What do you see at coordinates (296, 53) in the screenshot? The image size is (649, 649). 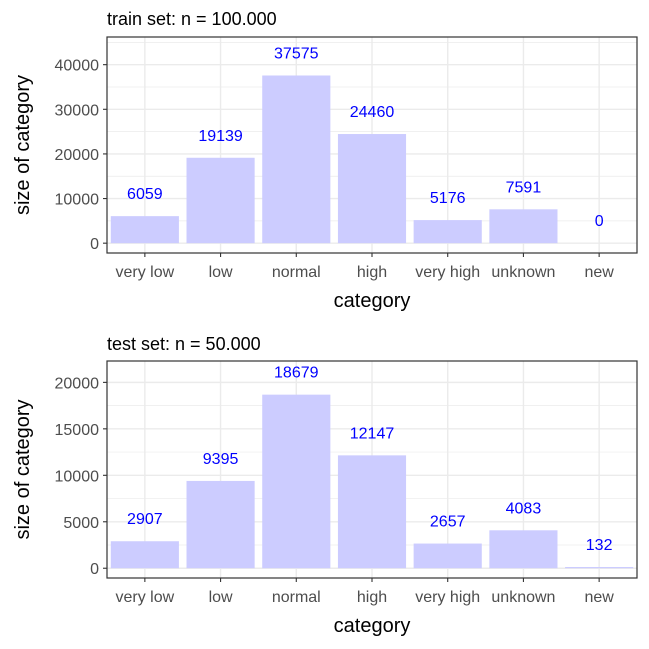 I see `data-label: 37575` at bounding box center [296, 53].